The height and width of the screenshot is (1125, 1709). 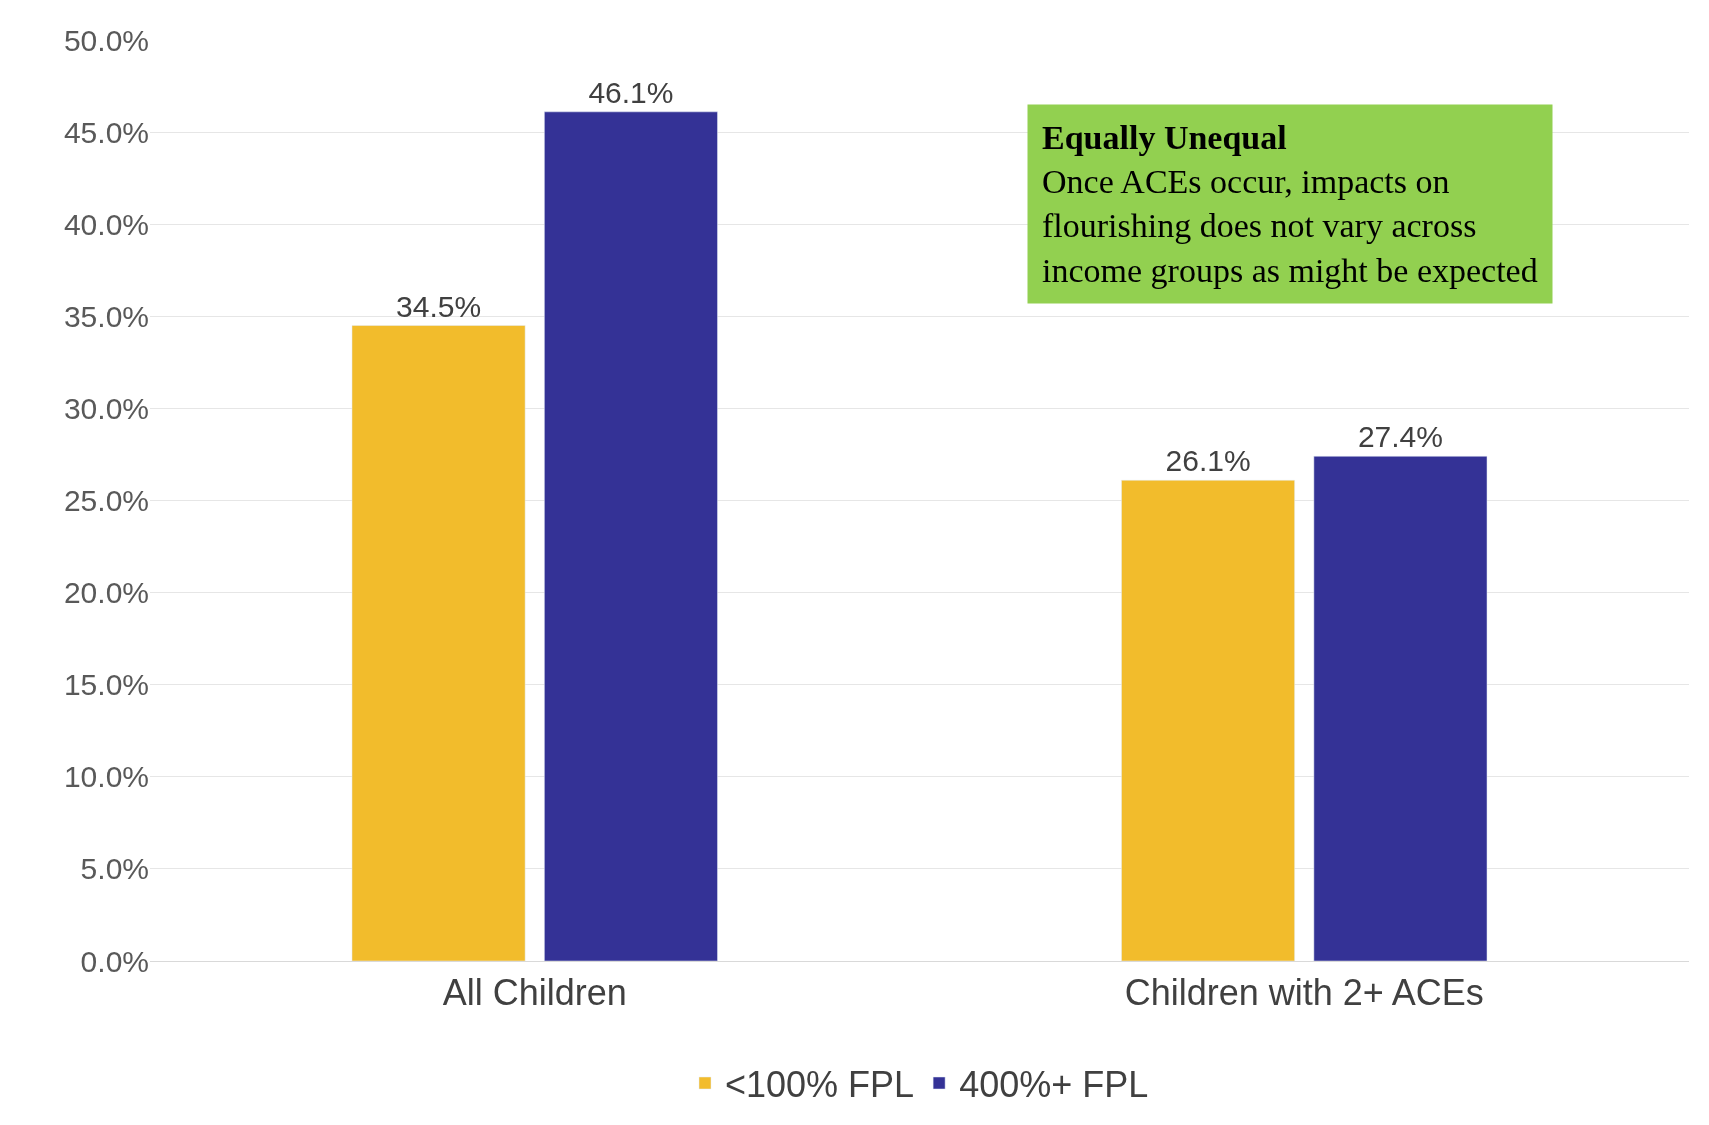 What do you see at coordinates (1304, 993) in the screenshot?
I see `x-tick-label: Children with 2+ ACEs` at bounding box center [1304, 993].